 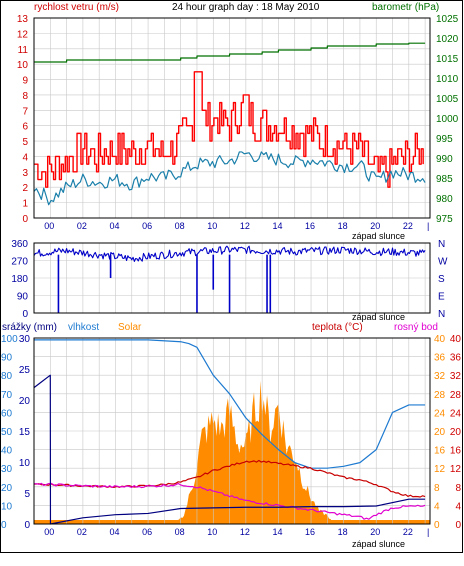 I want to click on wind-y-tick-label: 13, so click(x=23, y=19).